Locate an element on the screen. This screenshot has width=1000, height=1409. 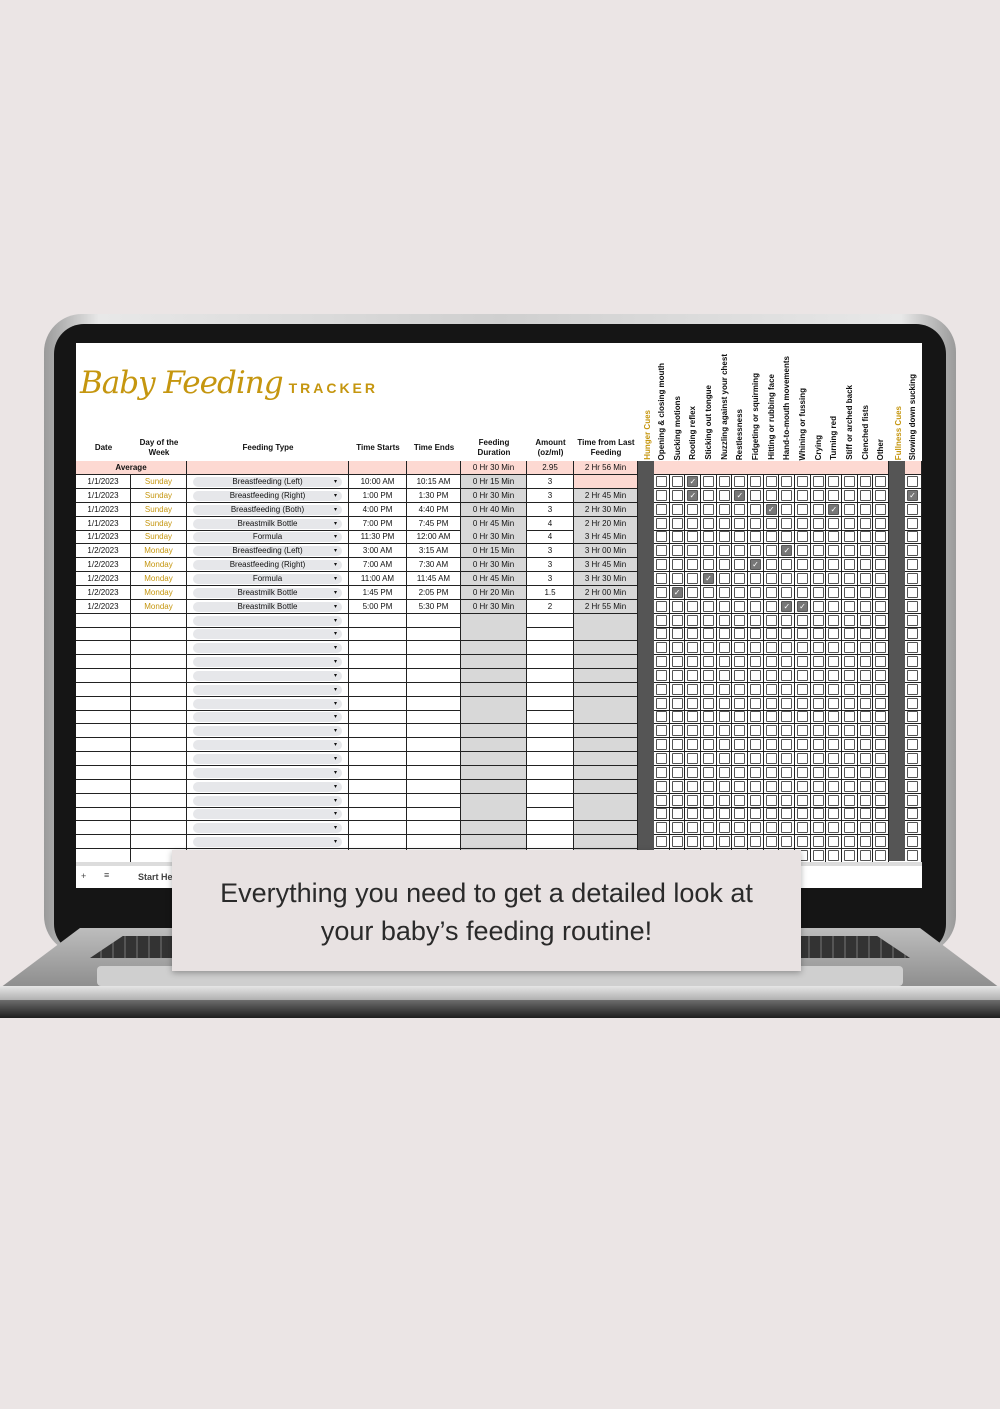
cell-type: ▾ is located at coordinates (268, 662).